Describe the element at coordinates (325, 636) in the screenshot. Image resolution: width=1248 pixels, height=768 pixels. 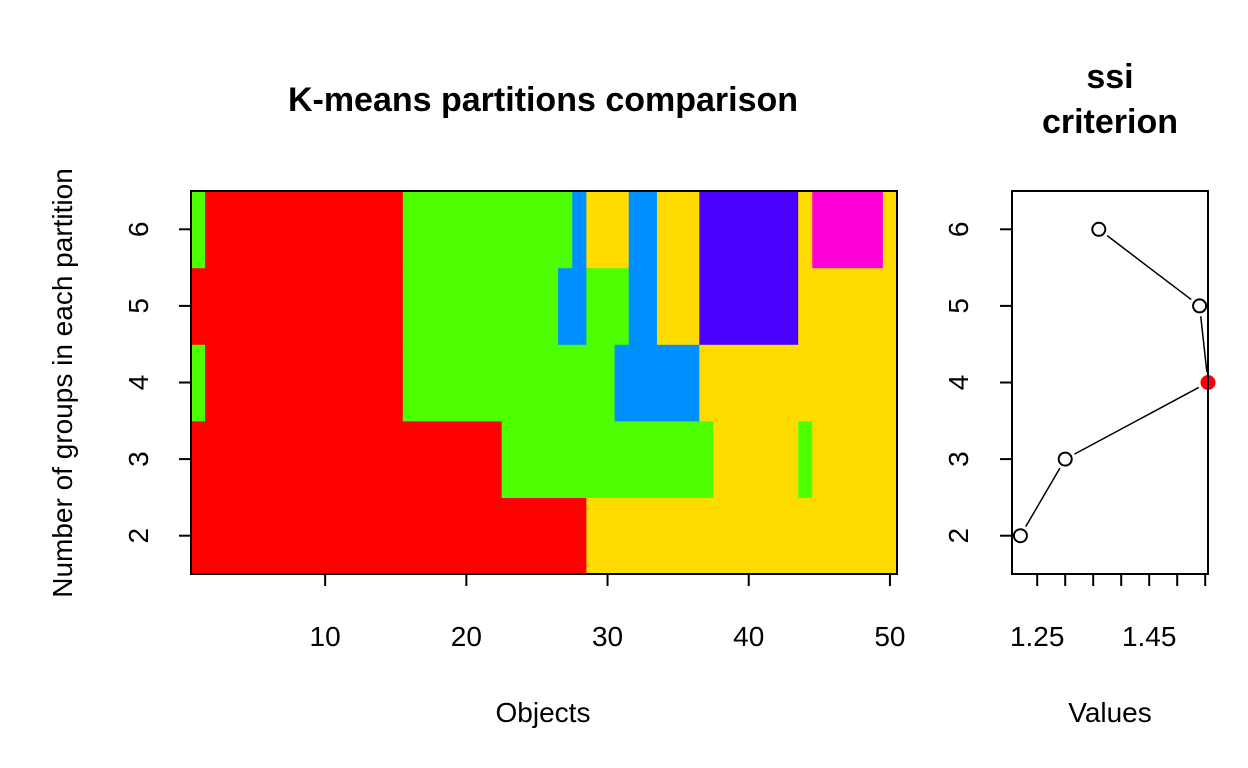
I see `heatmap-x-tick-label: 10` at that location.